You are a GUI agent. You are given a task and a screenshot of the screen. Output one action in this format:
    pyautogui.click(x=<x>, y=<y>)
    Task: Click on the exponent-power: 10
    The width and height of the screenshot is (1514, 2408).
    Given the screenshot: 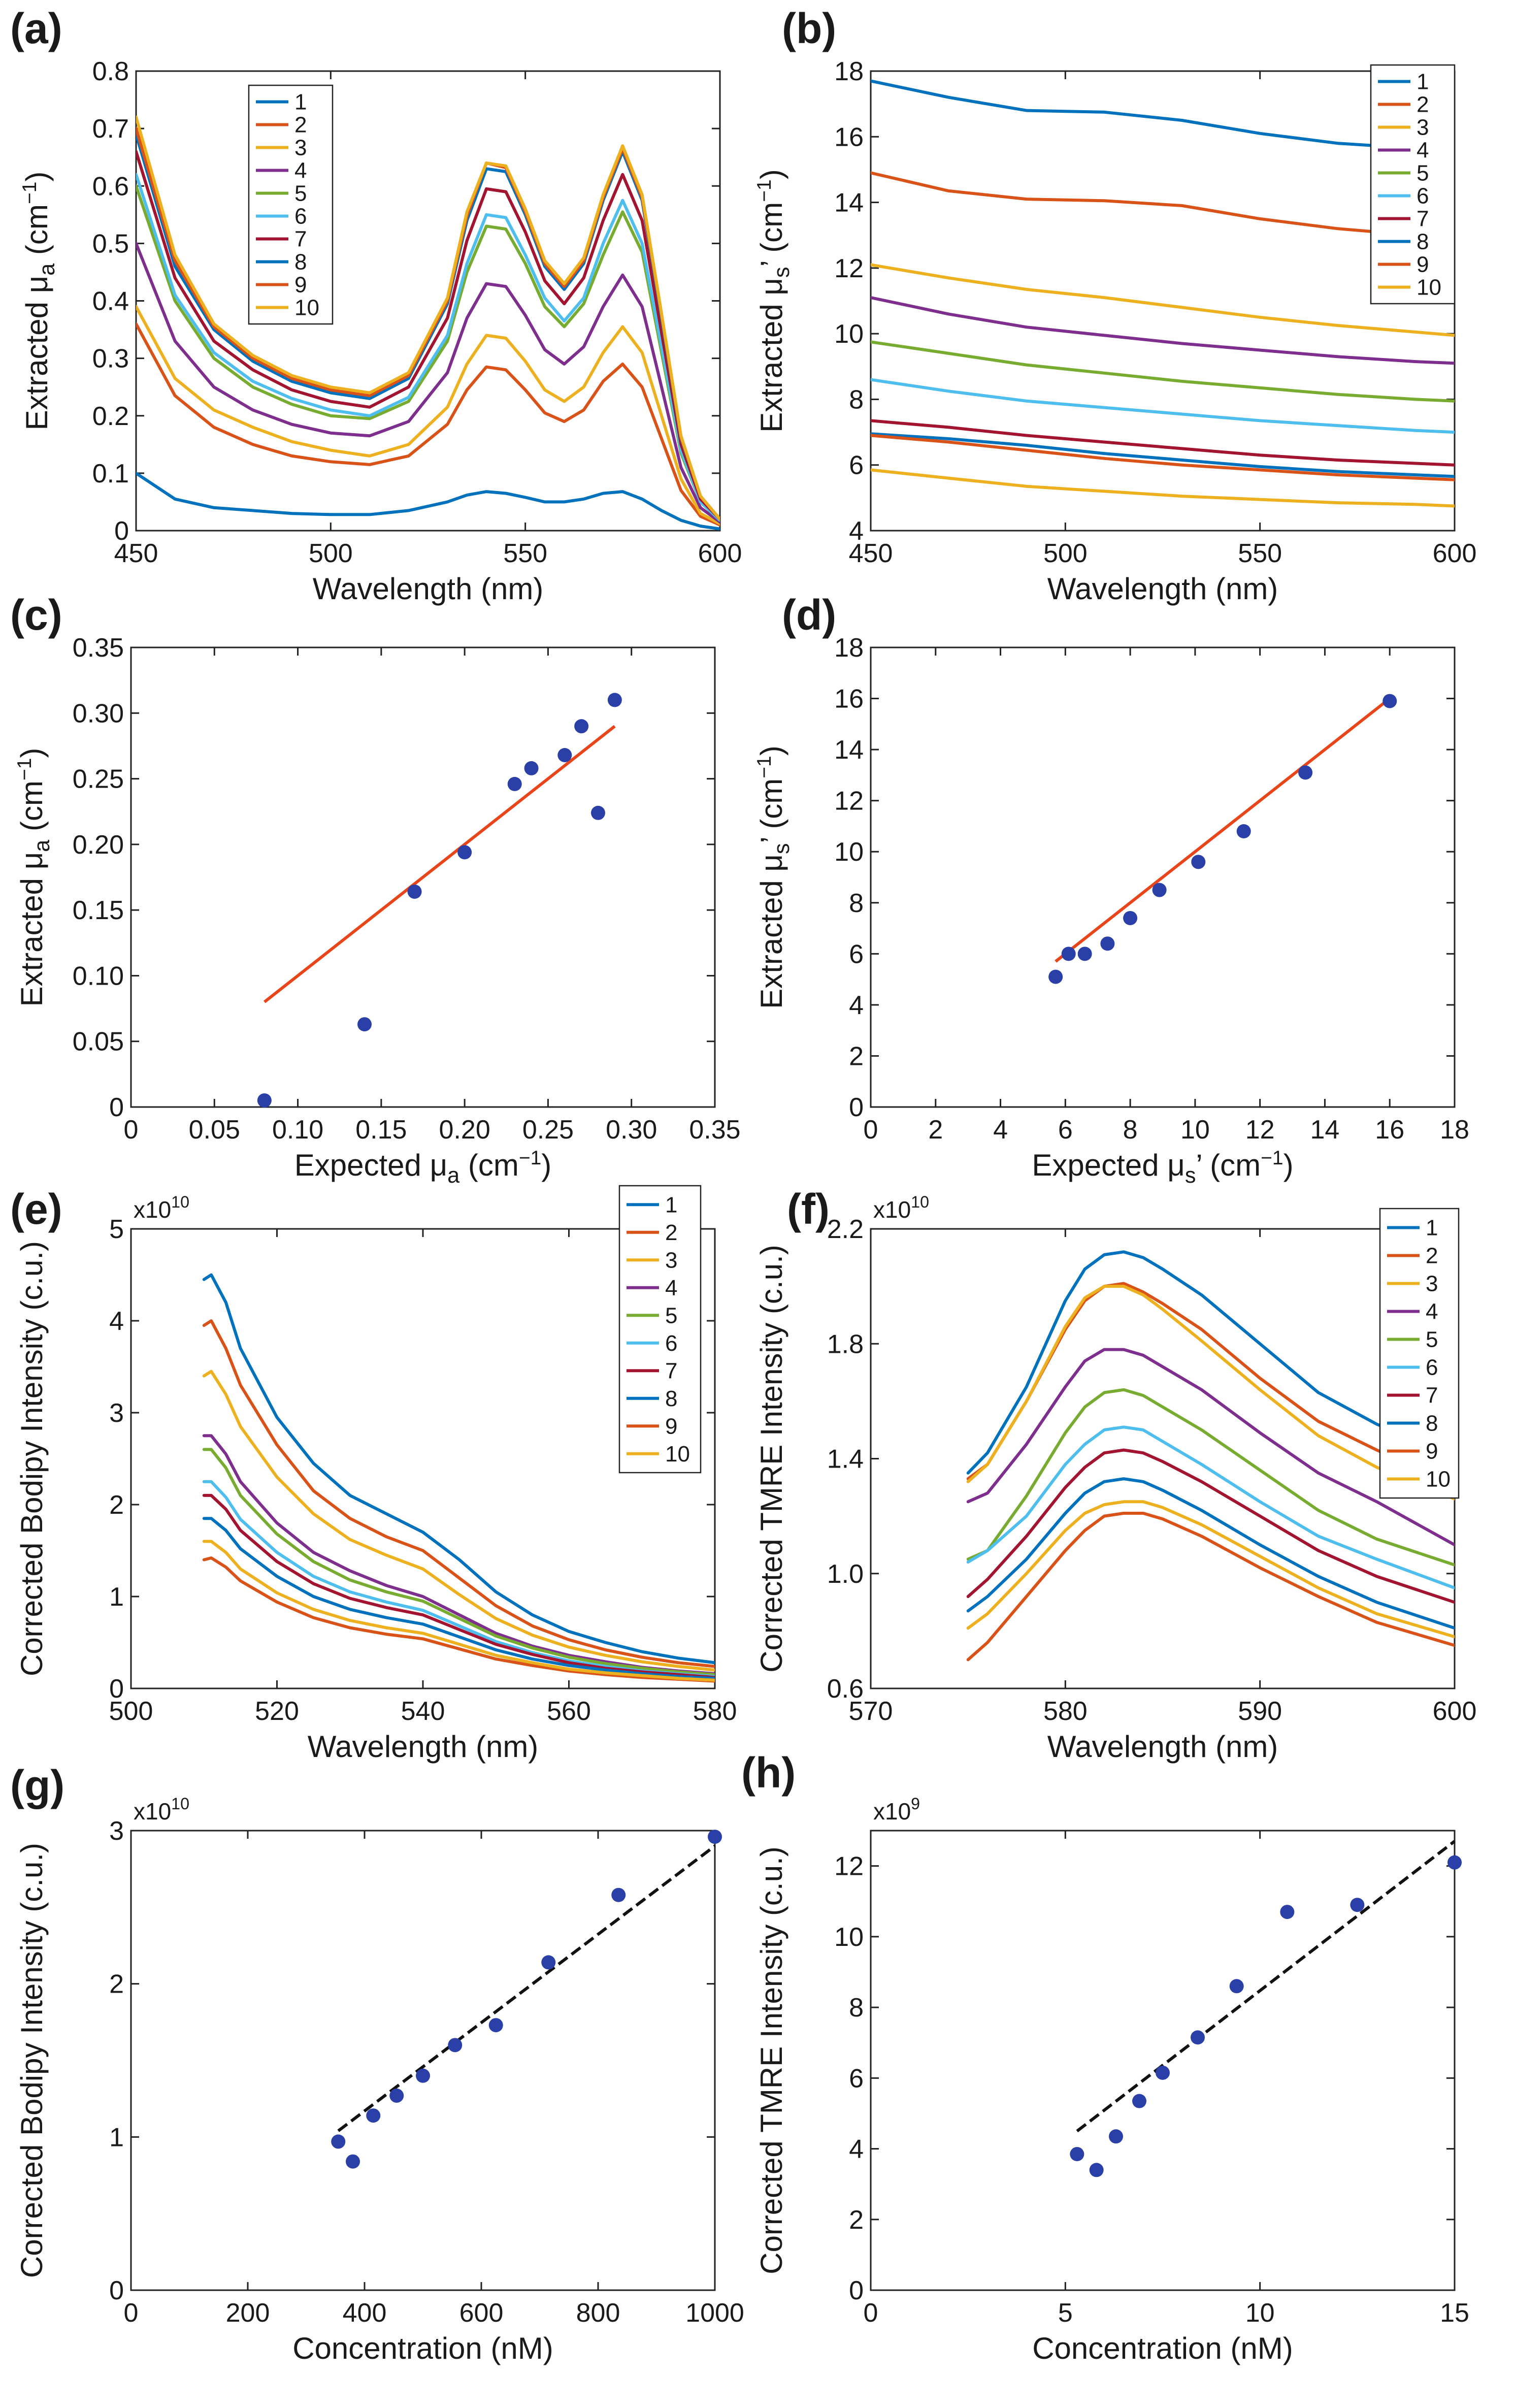 What is the action you would take?
    pyautogui.click(x=920, y=1202)
    